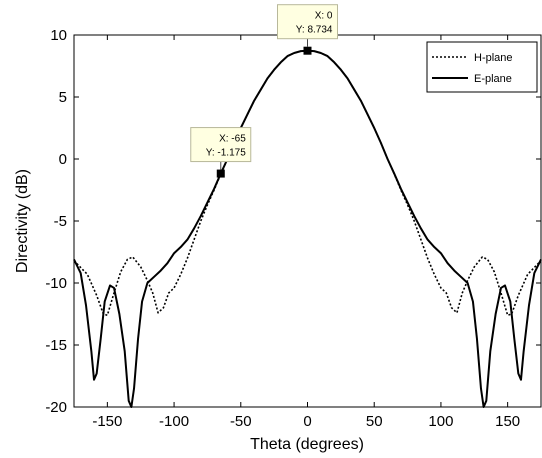 This screenshot has width=542, height=458. I want to click on x-tick-label: -100, so click(174, 421).